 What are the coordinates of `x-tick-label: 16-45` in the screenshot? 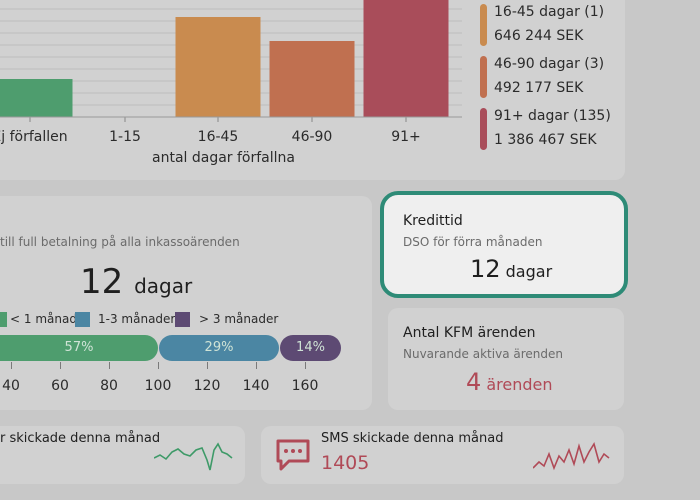 It's located at (218, 137).